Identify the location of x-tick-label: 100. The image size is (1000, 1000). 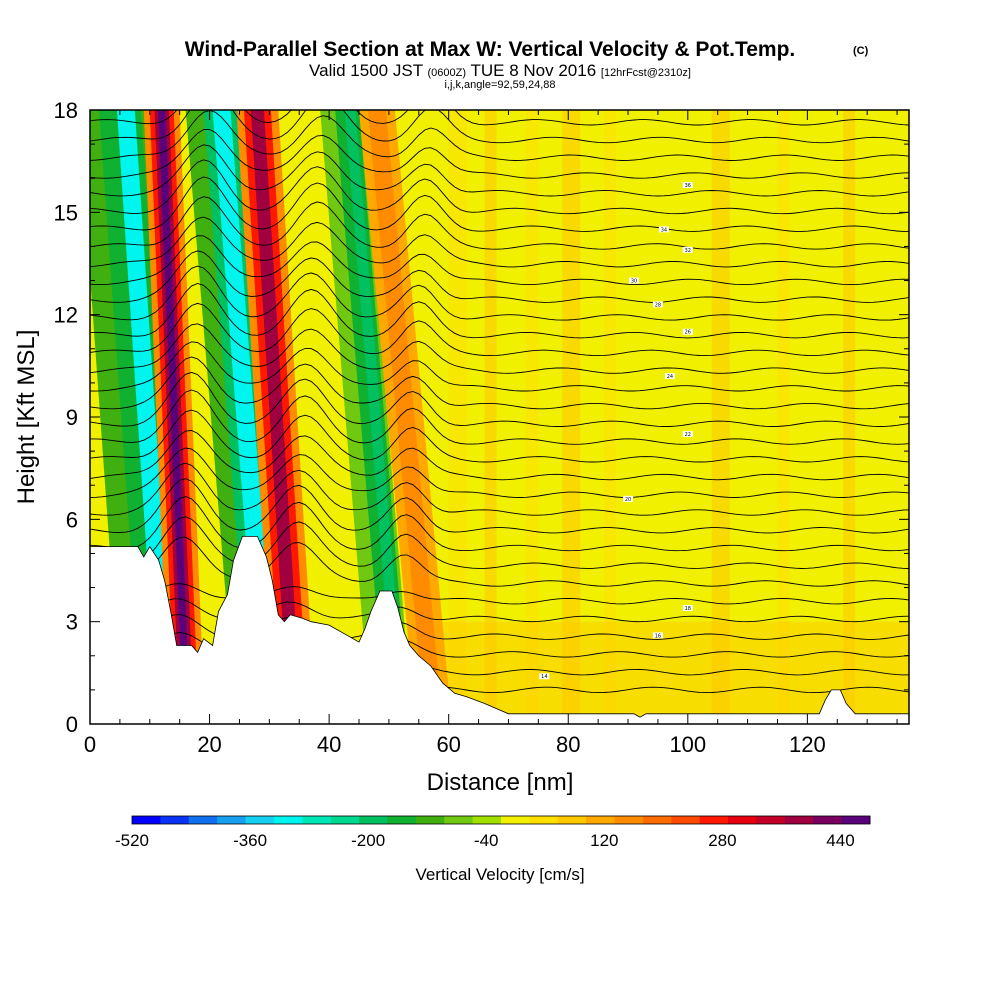
(687, 744).